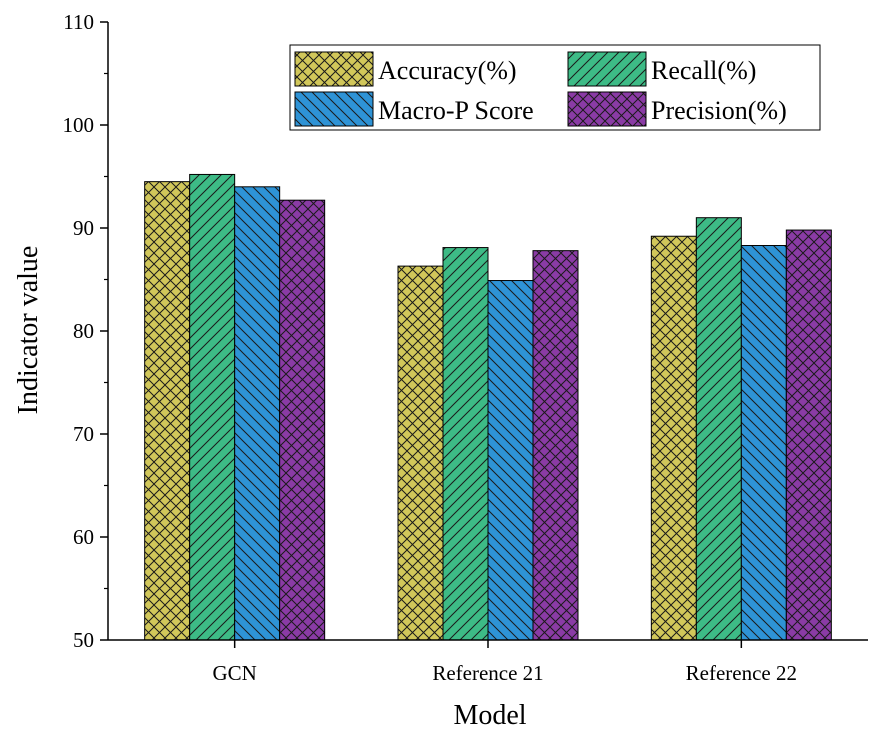 The height and width of the screenshot is (733, 872). What do you see at coordinates (718, 429) in the screenshot?
I see `bar-Recall(%)-Reference 22` at bounding box center [718, 429].